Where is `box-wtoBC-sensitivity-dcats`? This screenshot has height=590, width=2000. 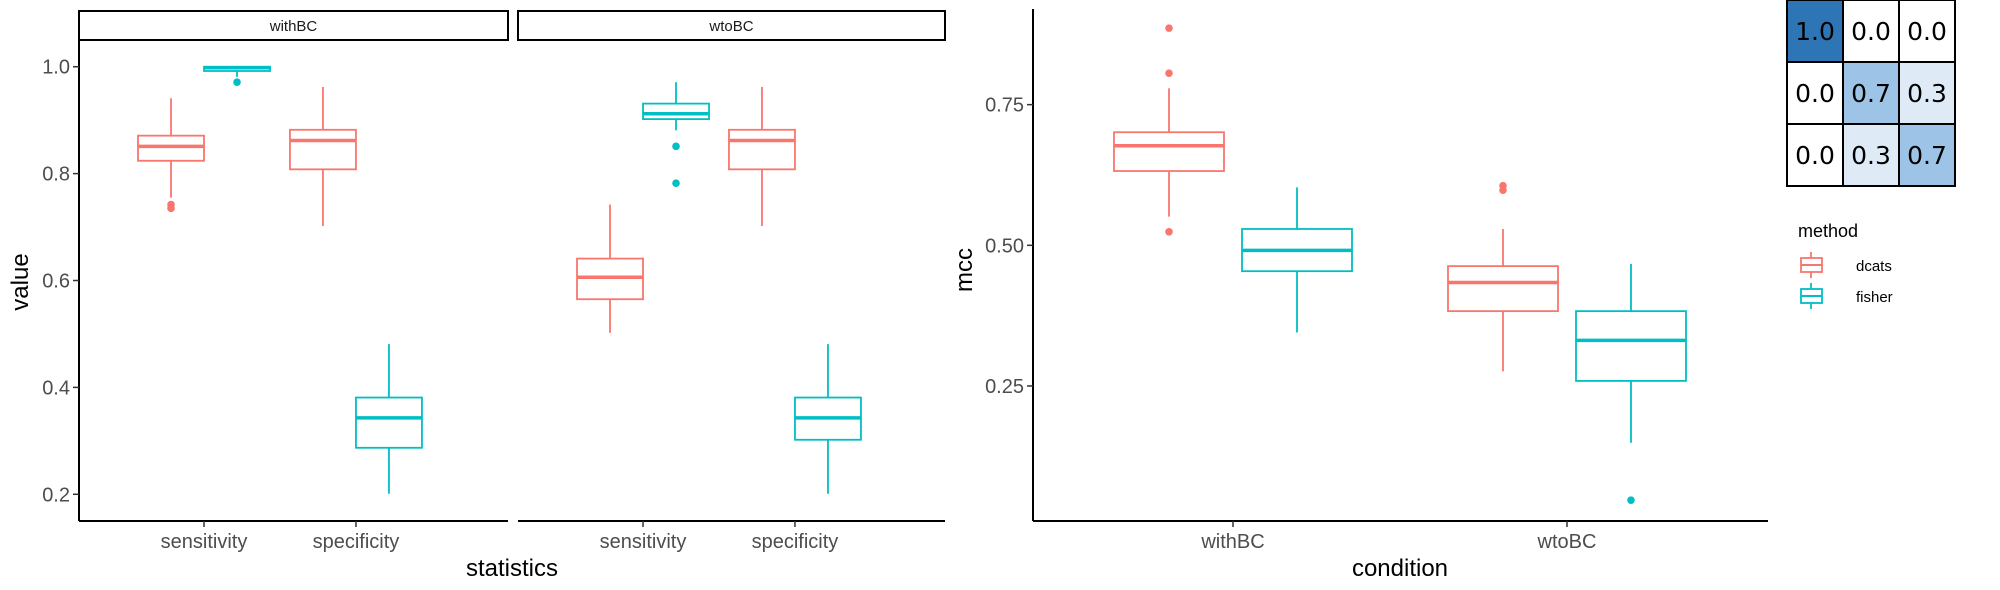 box-wtoBC-sensitivity-dcats is located at coordinates (610, 268).